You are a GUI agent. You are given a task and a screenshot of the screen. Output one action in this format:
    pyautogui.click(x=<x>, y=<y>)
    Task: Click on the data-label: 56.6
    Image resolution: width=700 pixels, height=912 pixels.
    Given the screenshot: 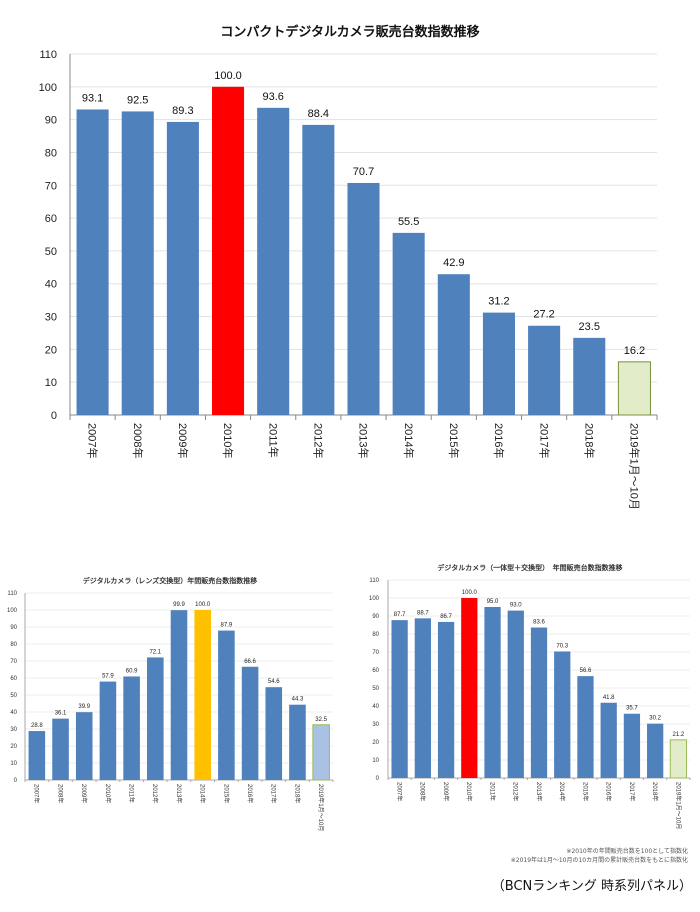 What is the action you would take?
    pyautogui.click(x=586, y=671)
    